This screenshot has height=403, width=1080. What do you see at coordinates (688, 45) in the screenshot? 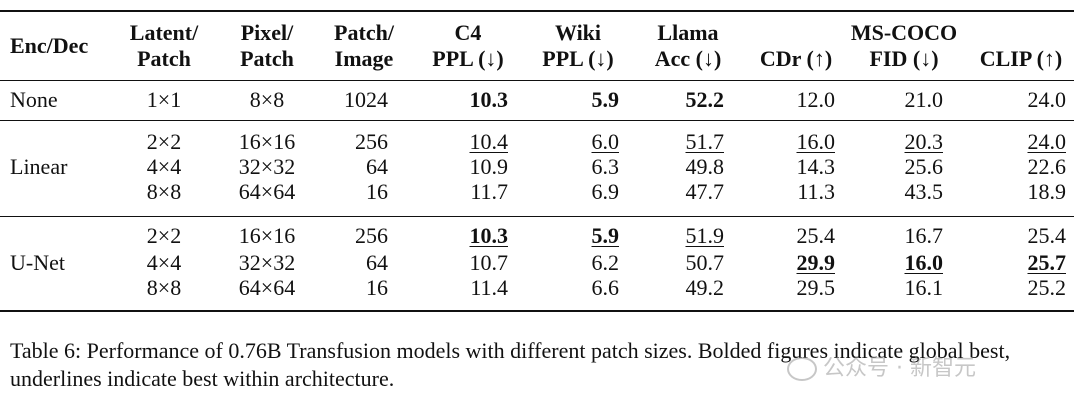
I see `header-llama-acc: Llama Acc (↓)` at bounding box center [688, 45].